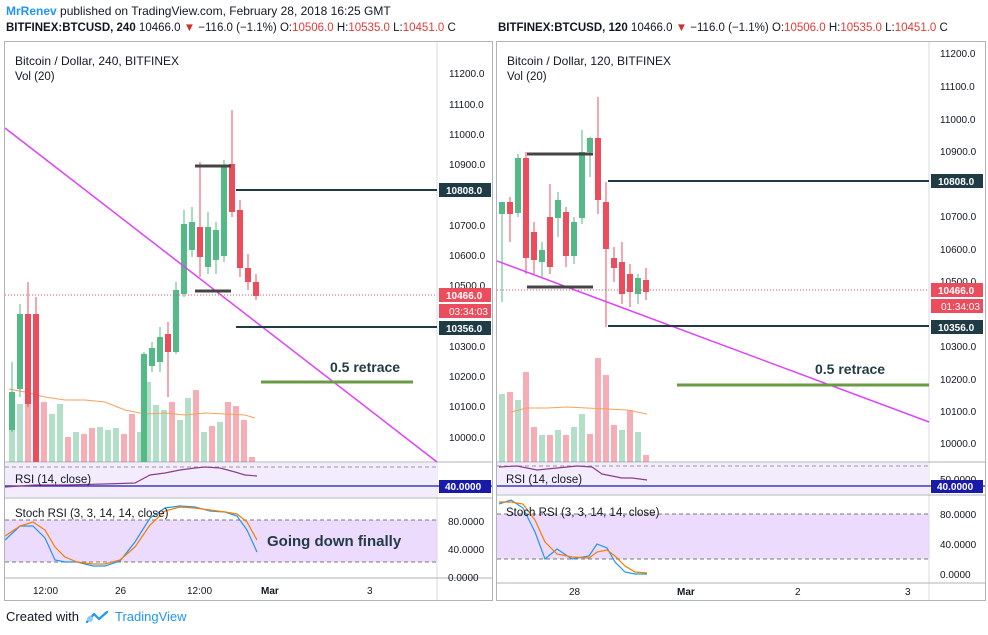 The width and height of the screenshot is (988, 635). Describe the element at coordinates (159, 28) in the screenshot. I see `ticker-last: 10466.0` at that location.